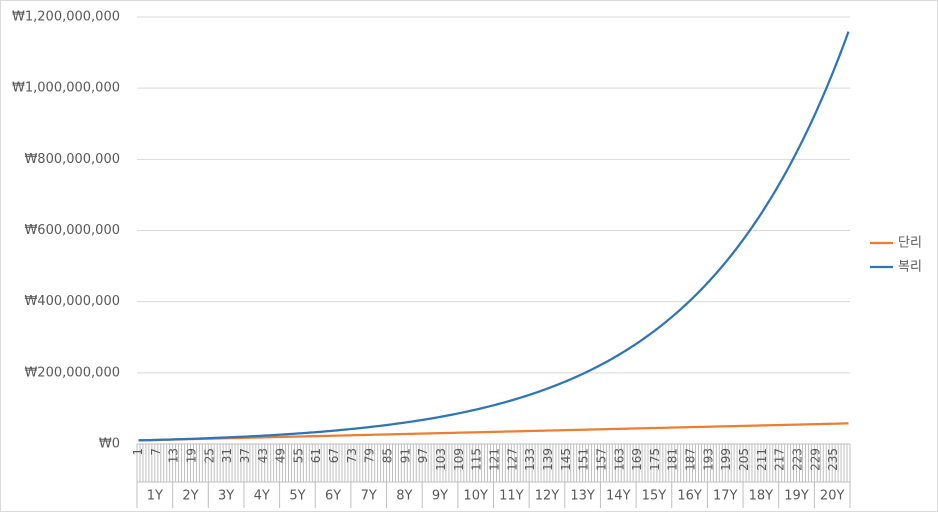 The width and height of the screenshot is (938, 512). Describe the element at coordinates (477, 459) in the screenshot. I see `x-tick-label: 115` at that location.